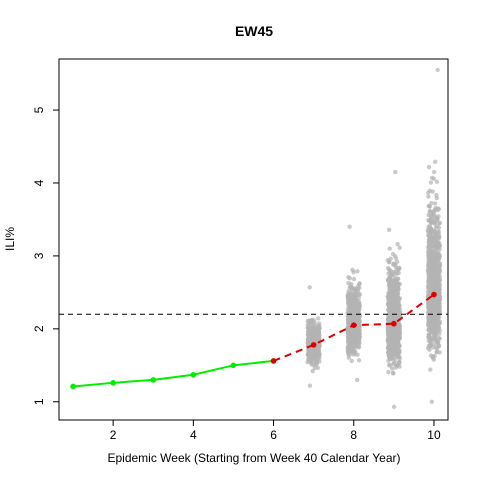 The width and height of the screenshot is (480, 480). Describe the element at coordinates (434, 435) in the screenshot. I see `x-tick-label: 10` at that location.